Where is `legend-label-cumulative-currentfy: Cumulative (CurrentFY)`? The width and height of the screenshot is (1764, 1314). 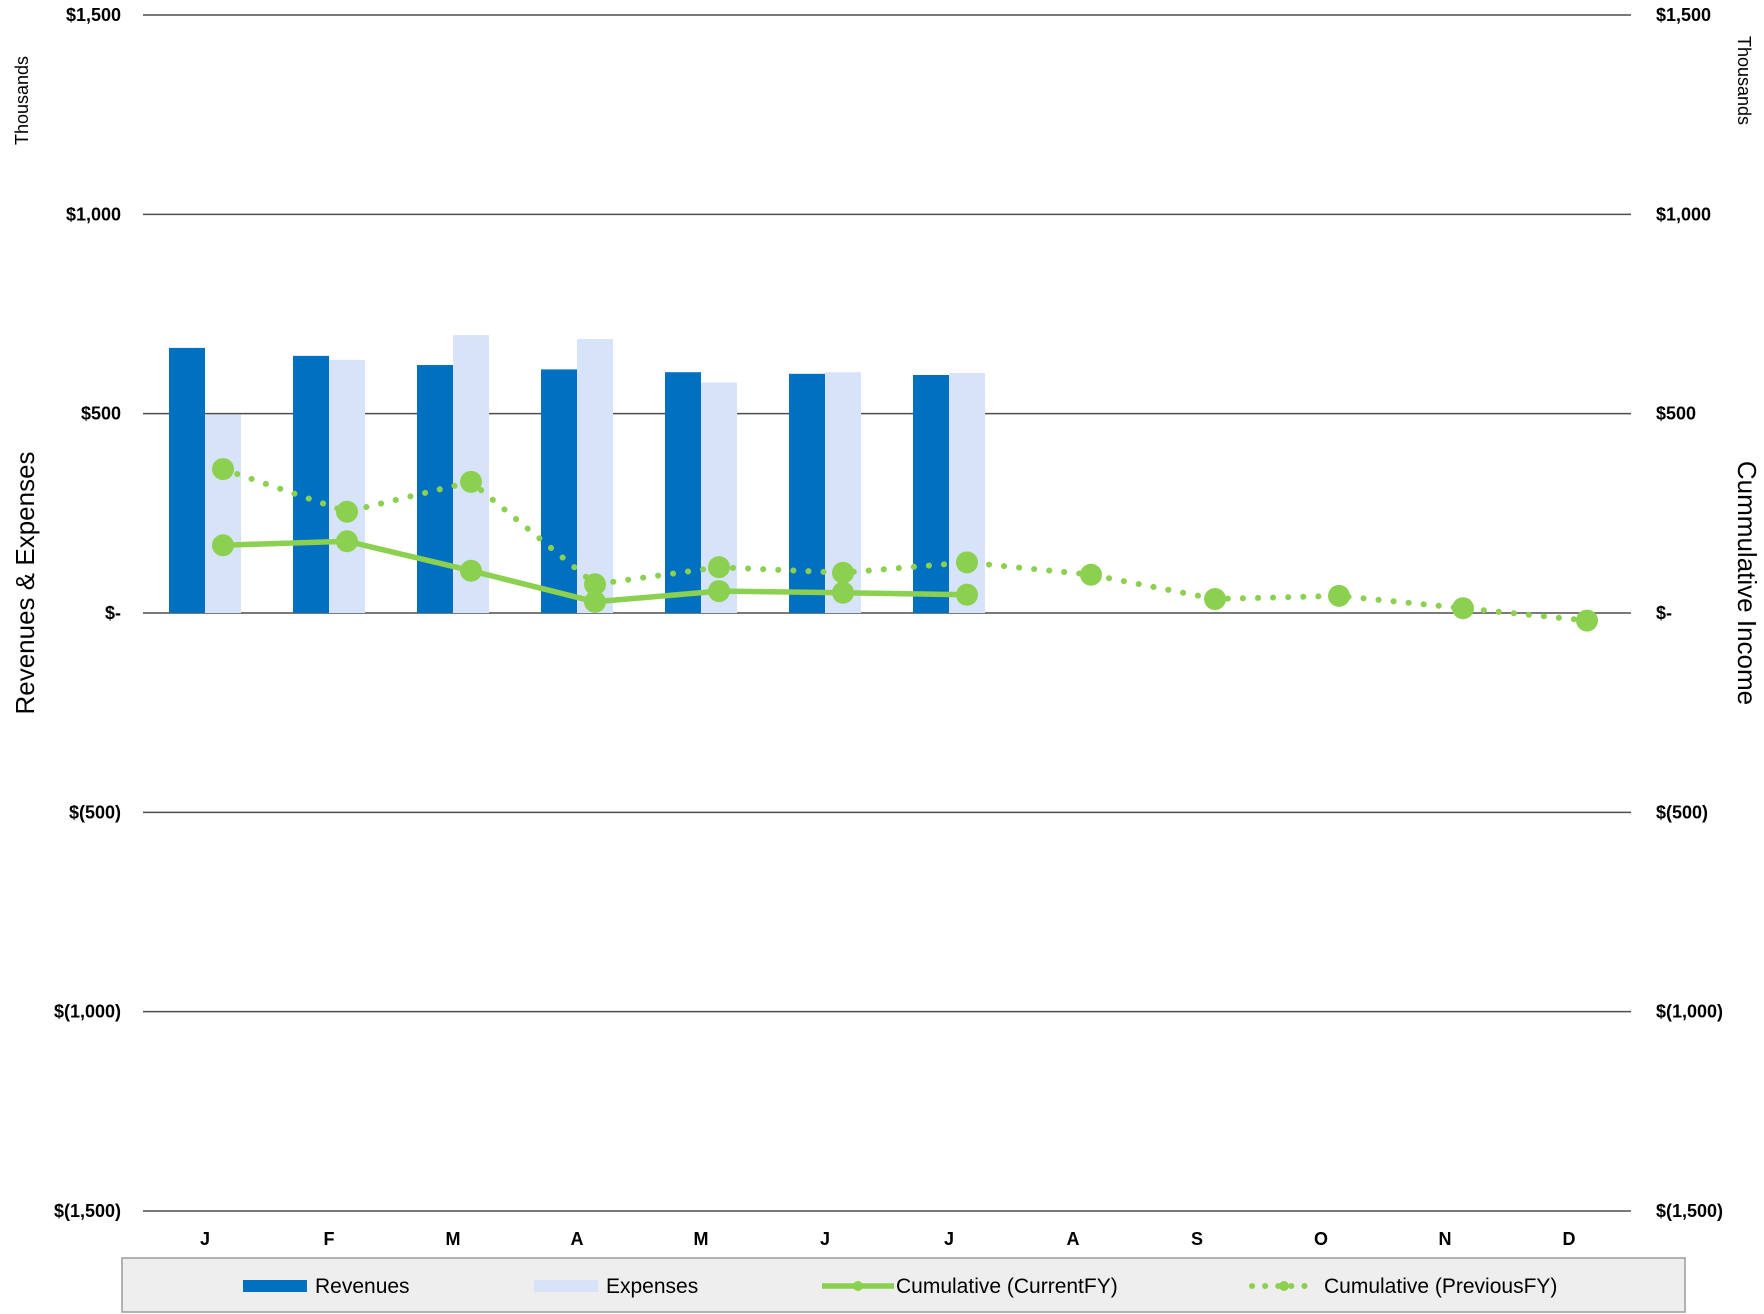
legend-label-cumulative-currentfy: Cumulative (CurrentFY) is located at coordinates (1007, 1286).